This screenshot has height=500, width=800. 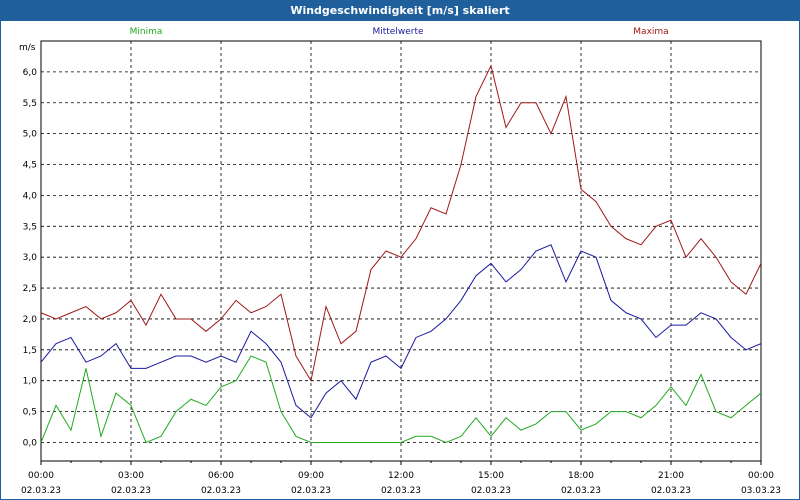 I want to click on y-tick-label: 1,5, so click(x=30, y=351).